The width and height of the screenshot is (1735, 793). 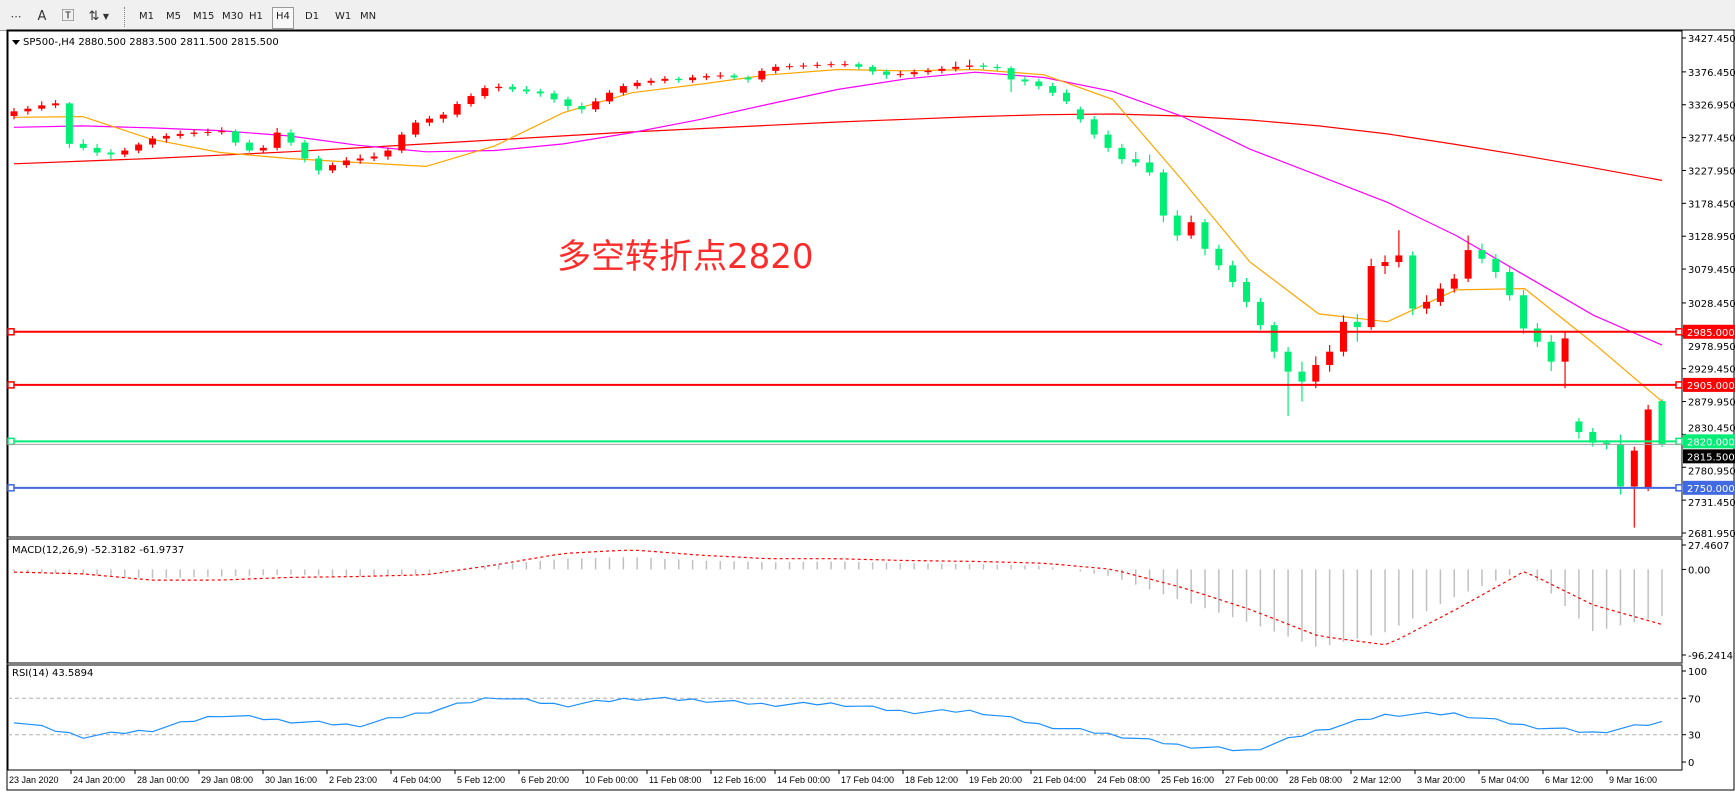 I want to click on rsi-pane, so click(x=845, y=717).